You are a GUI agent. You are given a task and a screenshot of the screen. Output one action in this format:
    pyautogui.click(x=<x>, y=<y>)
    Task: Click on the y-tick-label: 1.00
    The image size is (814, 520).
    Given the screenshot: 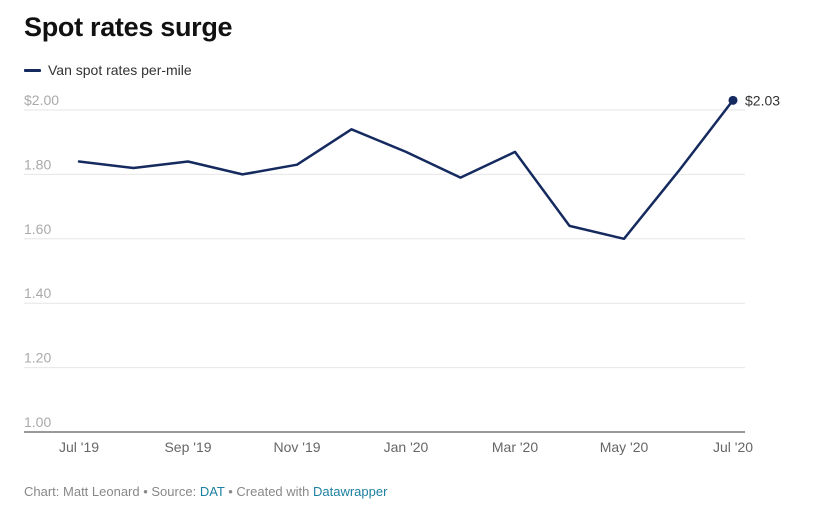 What is the action you would take?
    pyautogui.click(x=37, y=422)
    